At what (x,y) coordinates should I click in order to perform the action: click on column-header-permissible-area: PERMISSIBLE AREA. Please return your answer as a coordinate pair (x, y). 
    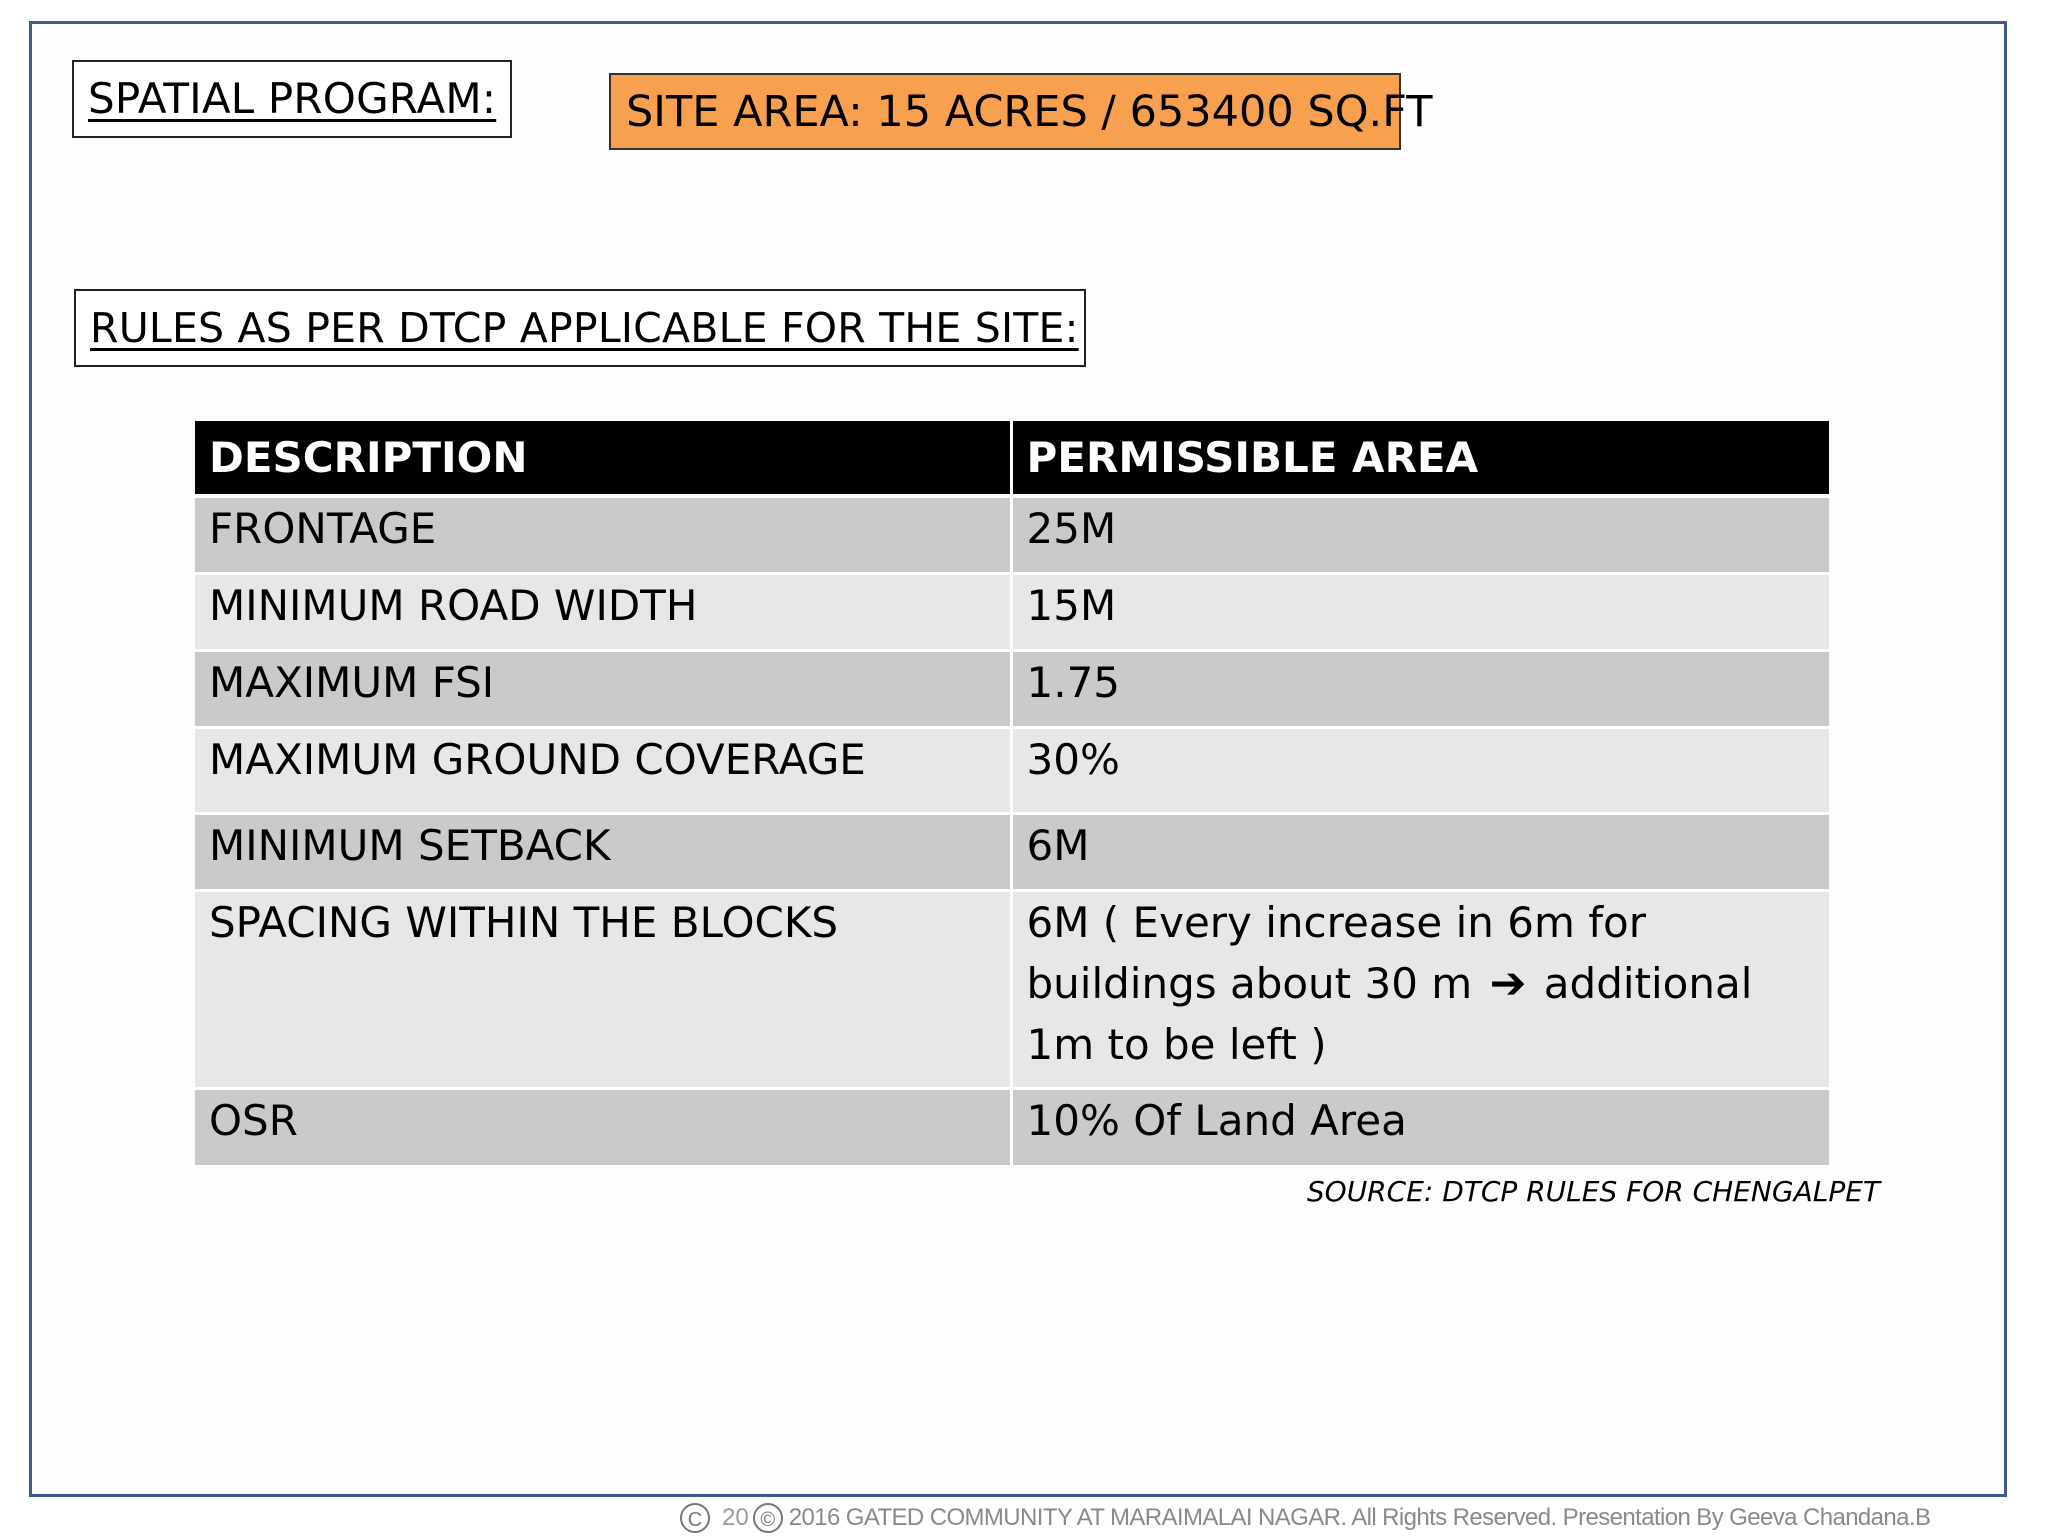
    Looking at the image, I should click on (1419, 459).